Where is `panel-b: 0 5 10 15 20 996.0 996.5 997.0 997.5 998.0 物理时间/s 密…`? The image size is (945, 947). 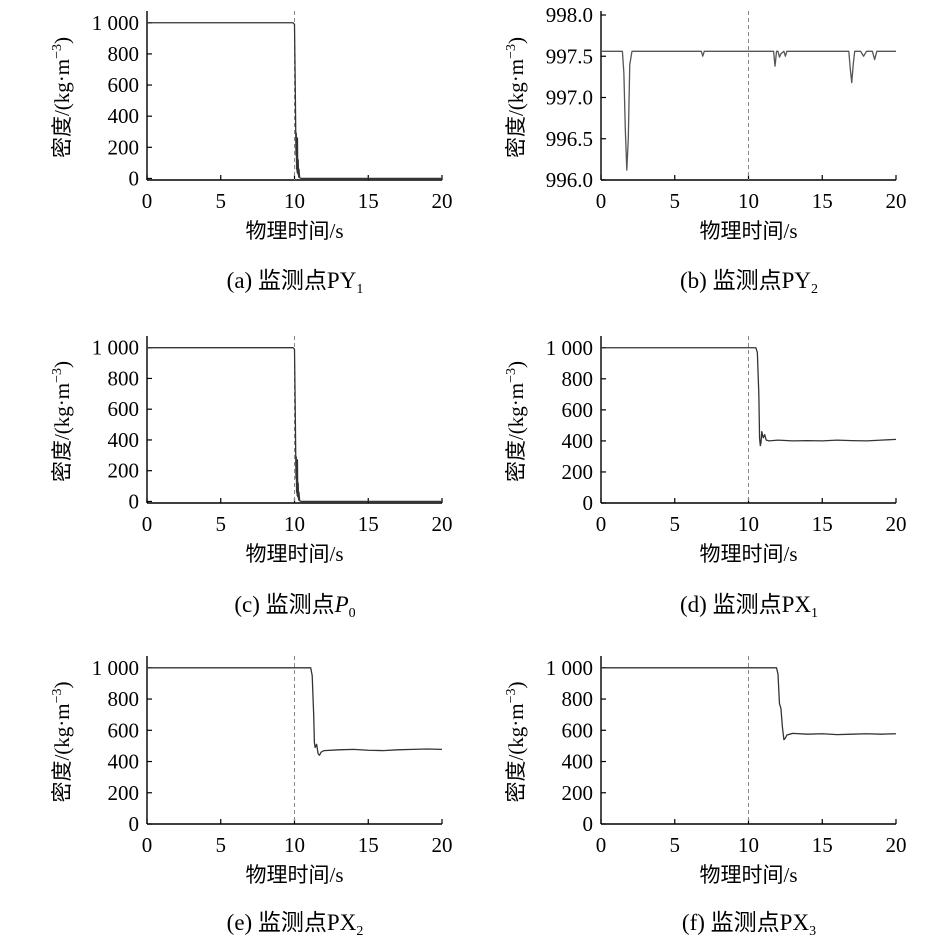 panel-b: 0 5 10 15 20 996.0 996.5 997.0 997.5 998.0 物理时间/s 密… is located at coordinates (705, 150).